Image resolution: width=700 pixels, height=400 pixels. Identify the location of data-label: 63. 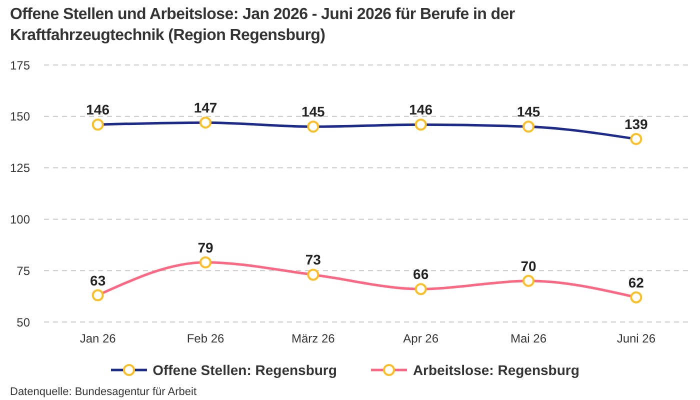
(98, 280).